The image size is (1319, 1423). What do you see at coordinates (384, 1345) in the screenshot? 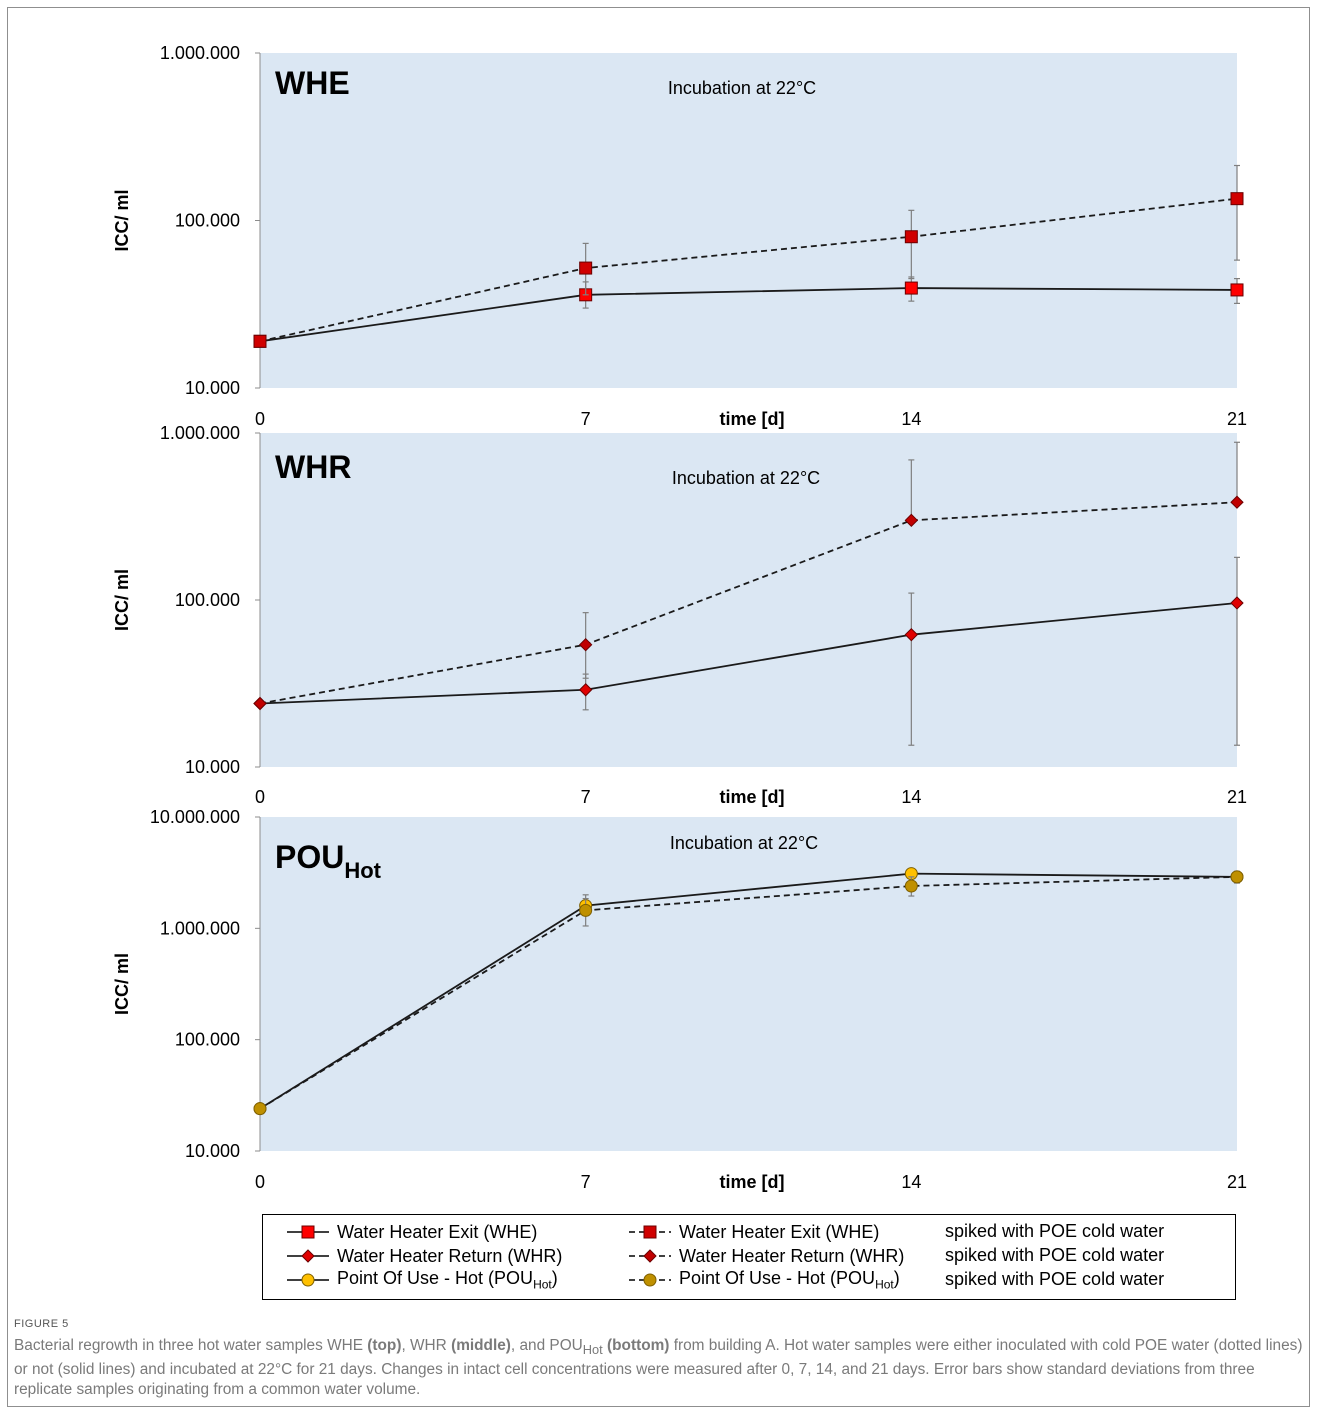
I see `caption-bold: (top)` at bounding box center [384, 1345].